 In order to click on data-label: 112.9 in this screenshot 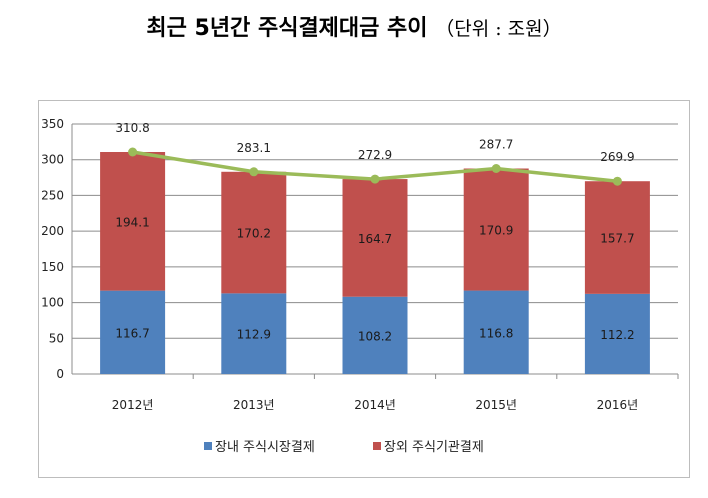, I will do `click(254, 335)`.